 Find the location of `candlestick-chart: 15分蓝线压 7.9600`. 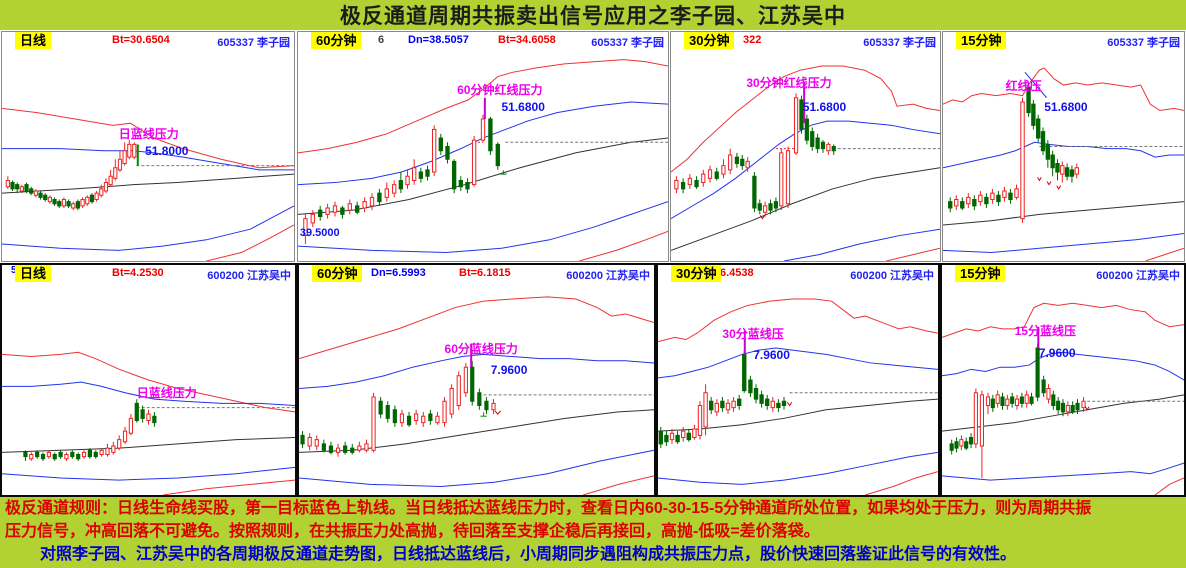

candlestick-chart: 15分蓝线压 7.9600 is located at coordinates (1063, 388).